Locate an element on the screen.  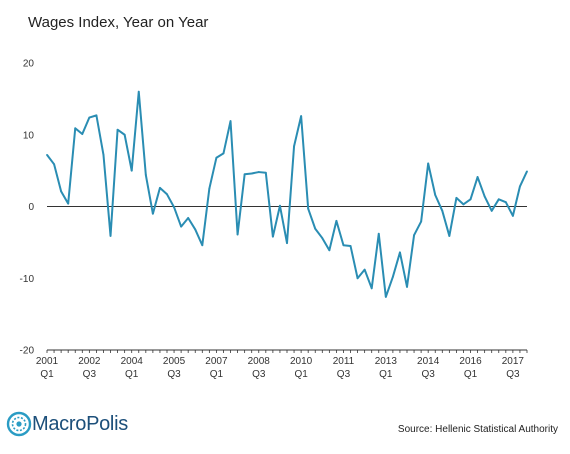
macropolis-logo: MacroPolis is located at coordinates (67, 424).